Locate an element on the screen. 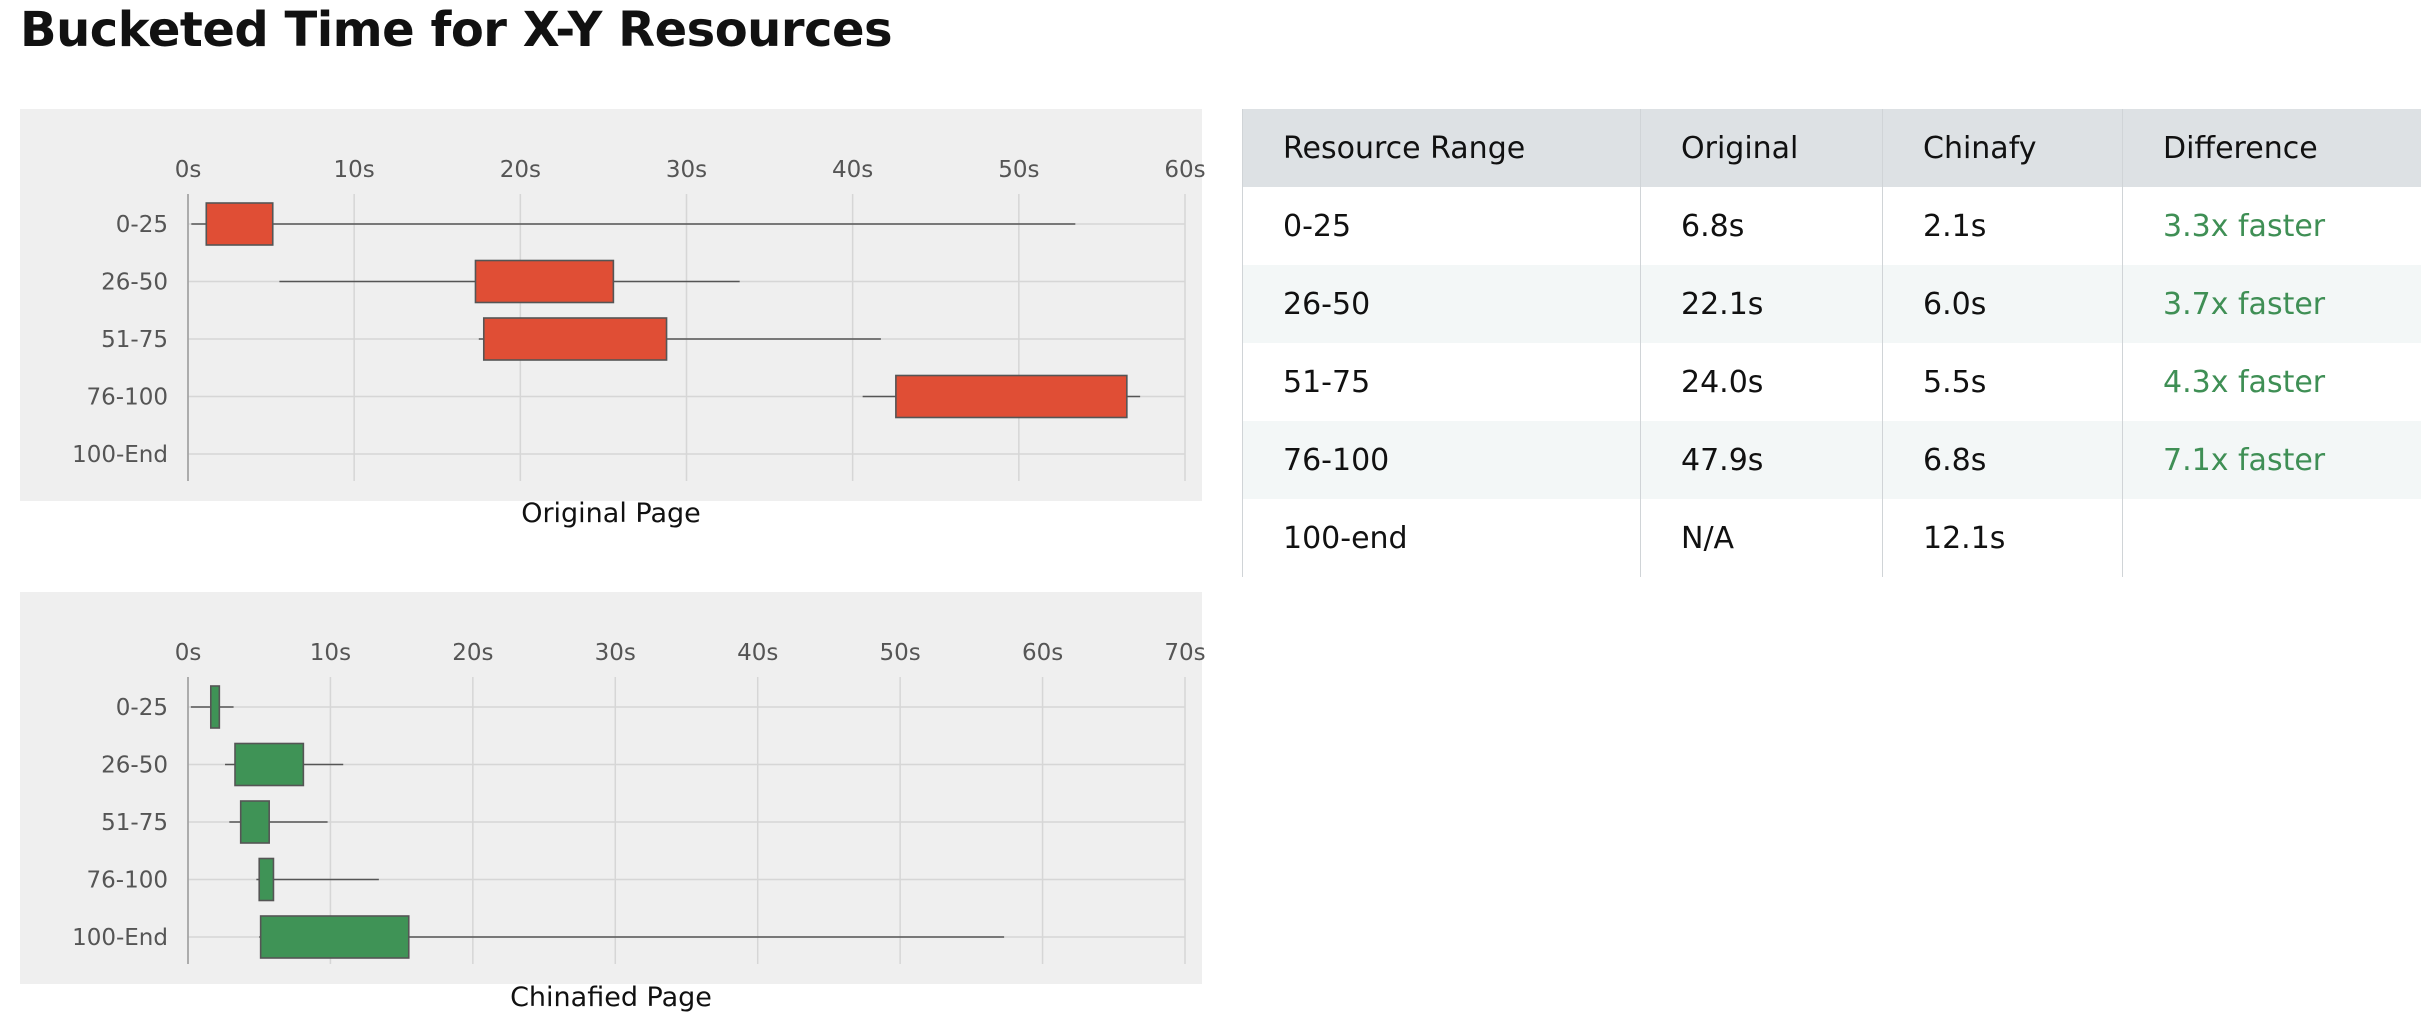 Image resolution: width=2436 pixels, height=1032 pixels. chinafied-category-label-76-100: 76-100 is located at coordinates (127, 881).